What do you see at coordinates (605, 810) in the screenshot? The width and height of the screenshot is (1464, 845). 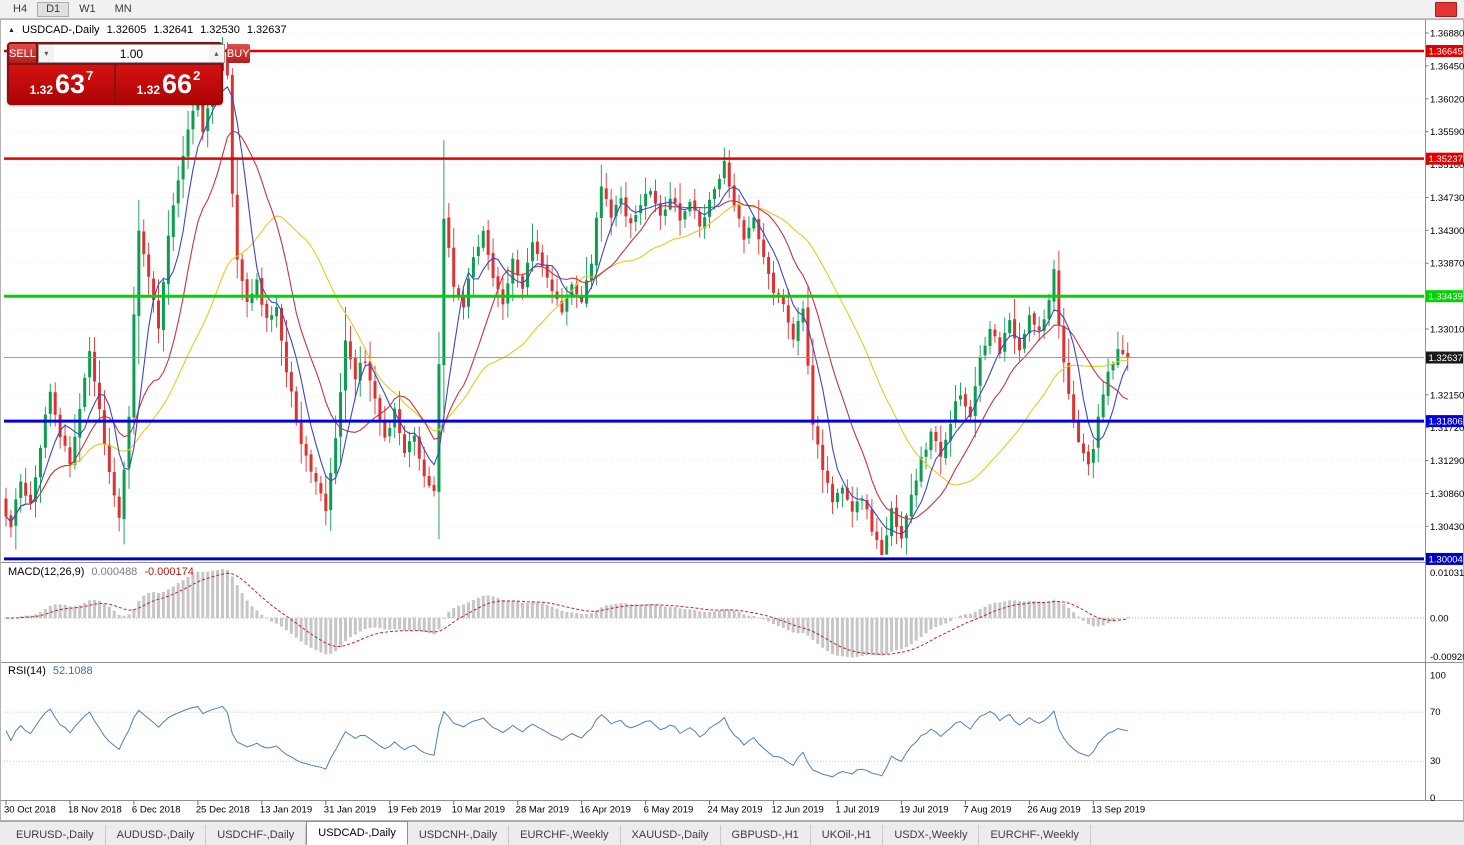 I see `svg-text: 16 Apr 2019` at bounding box center [605, 810].